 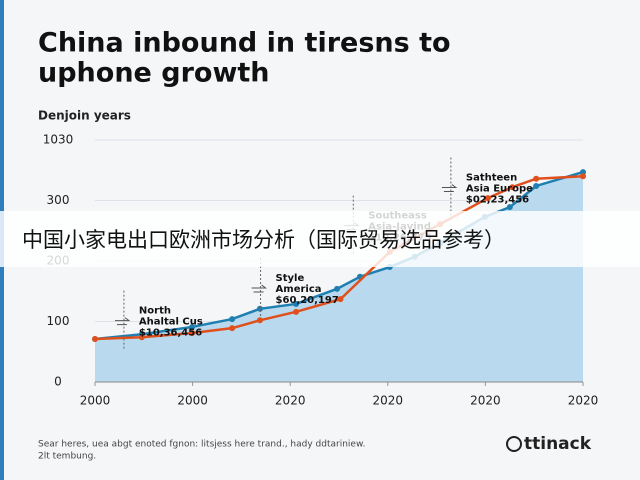 I want to click on annotation-text: $10,36,456, so click(x=170, y=333).